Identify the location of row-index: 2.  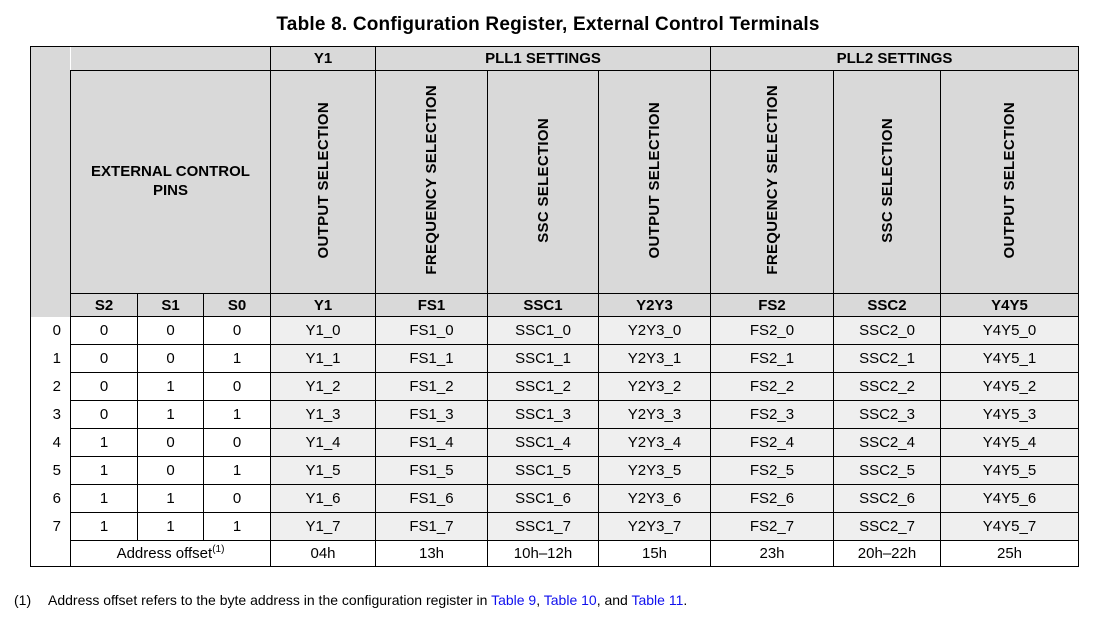
(50, 386).